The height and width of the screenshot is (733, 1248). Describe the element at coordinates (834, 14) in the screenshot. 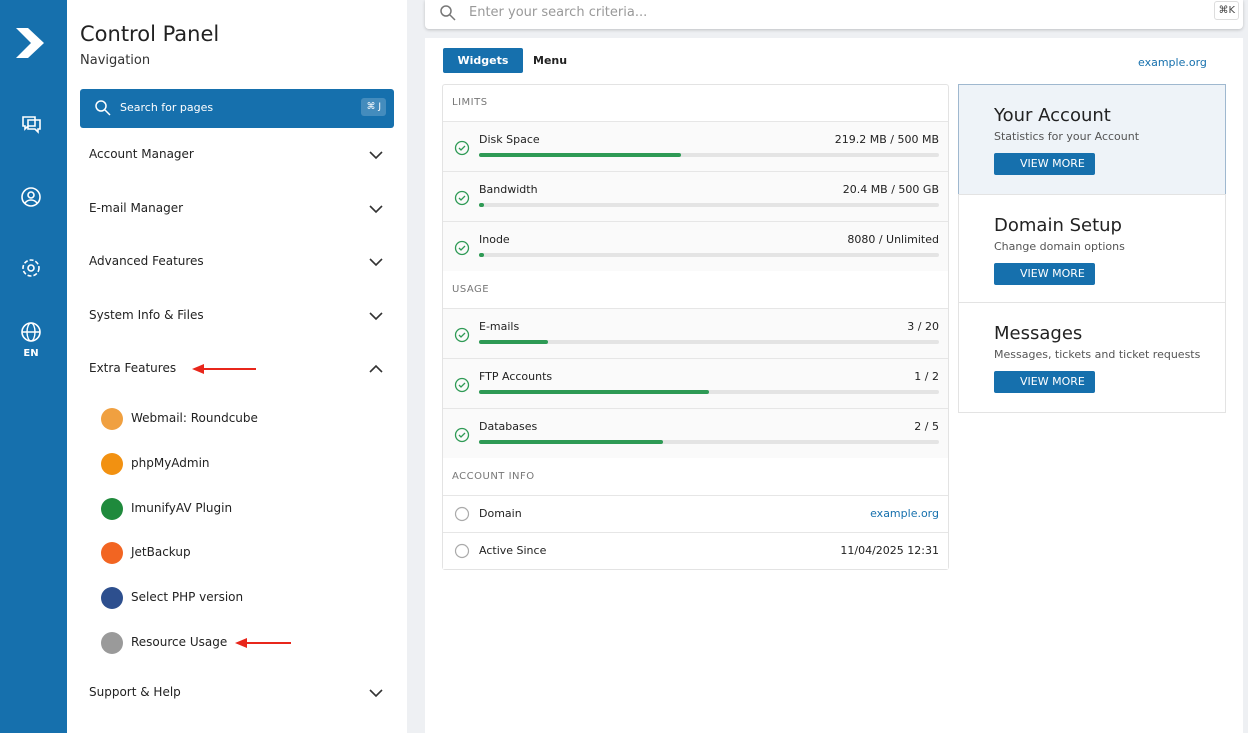

I see `top-search: Enter your search criteria... ⌘K` at that location.